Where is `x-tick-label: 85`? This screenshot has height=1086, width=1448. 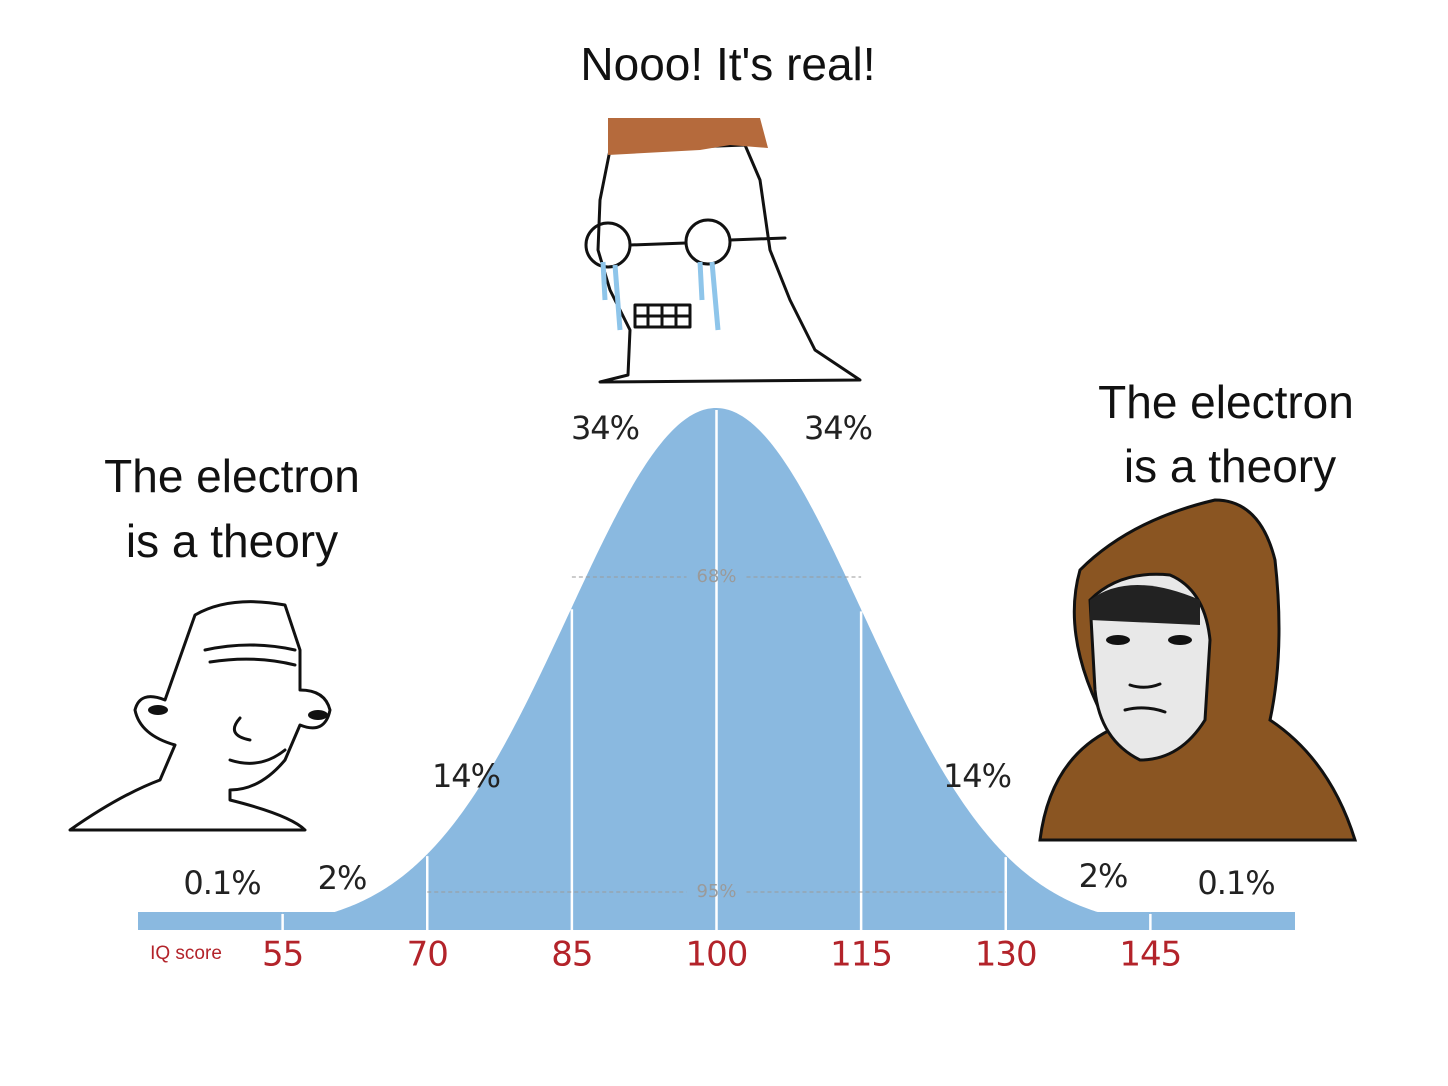
x-tick-label: 85 is located at coordinates (571, 955).